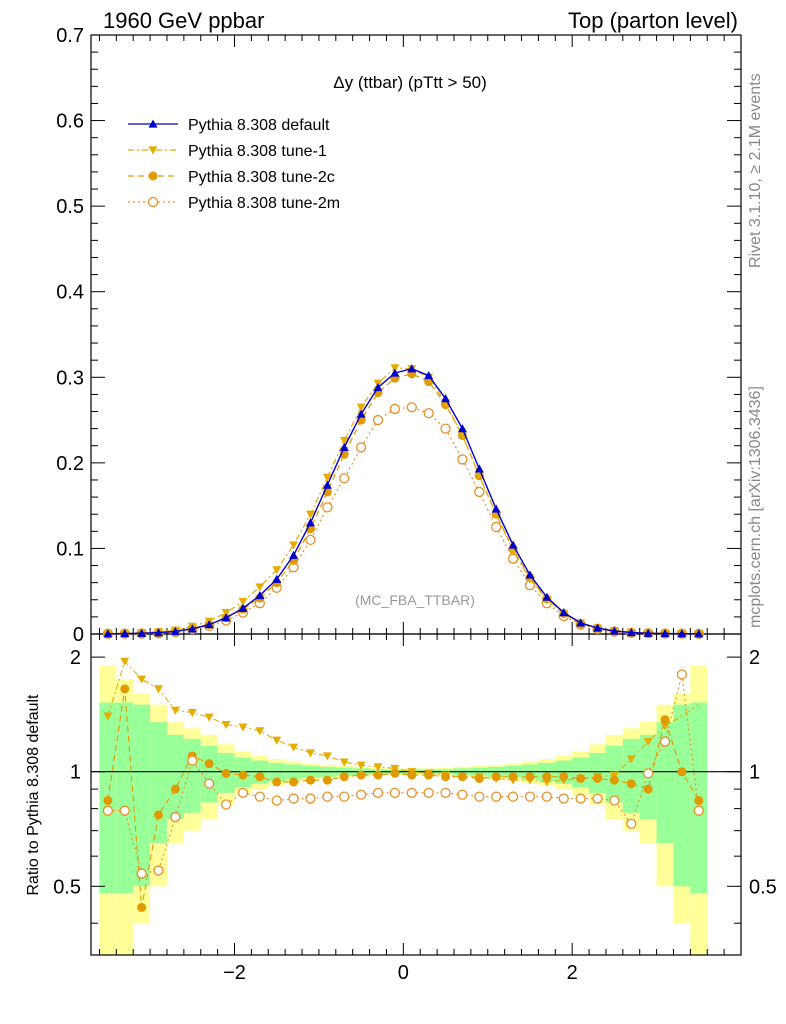 Image resolution: width=786 pixels, height=1024 pixels. I want to click on y-tick-label: 0.5, so click(70, 207).